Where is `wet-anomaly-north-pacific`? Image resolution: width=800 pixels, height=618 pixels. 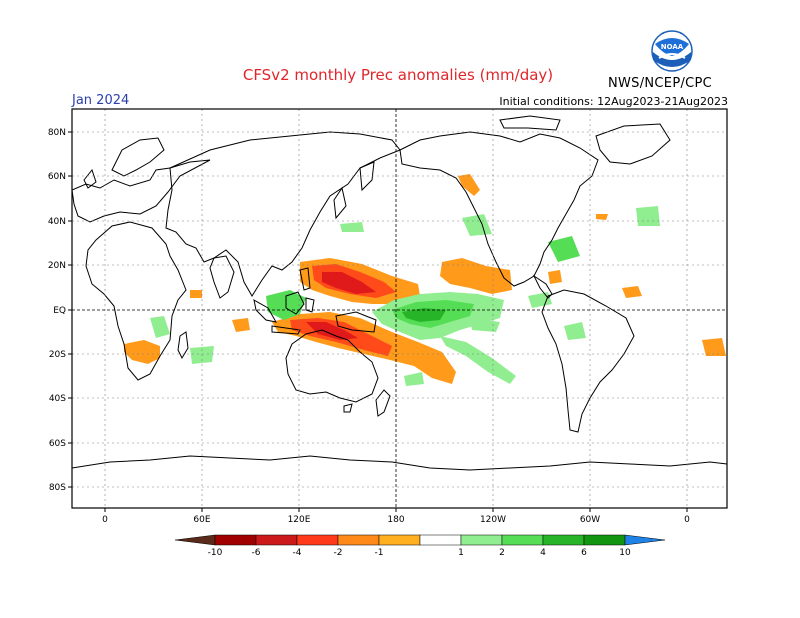 wet-anomaly-north-pacific is located at coordinates (352, 227).